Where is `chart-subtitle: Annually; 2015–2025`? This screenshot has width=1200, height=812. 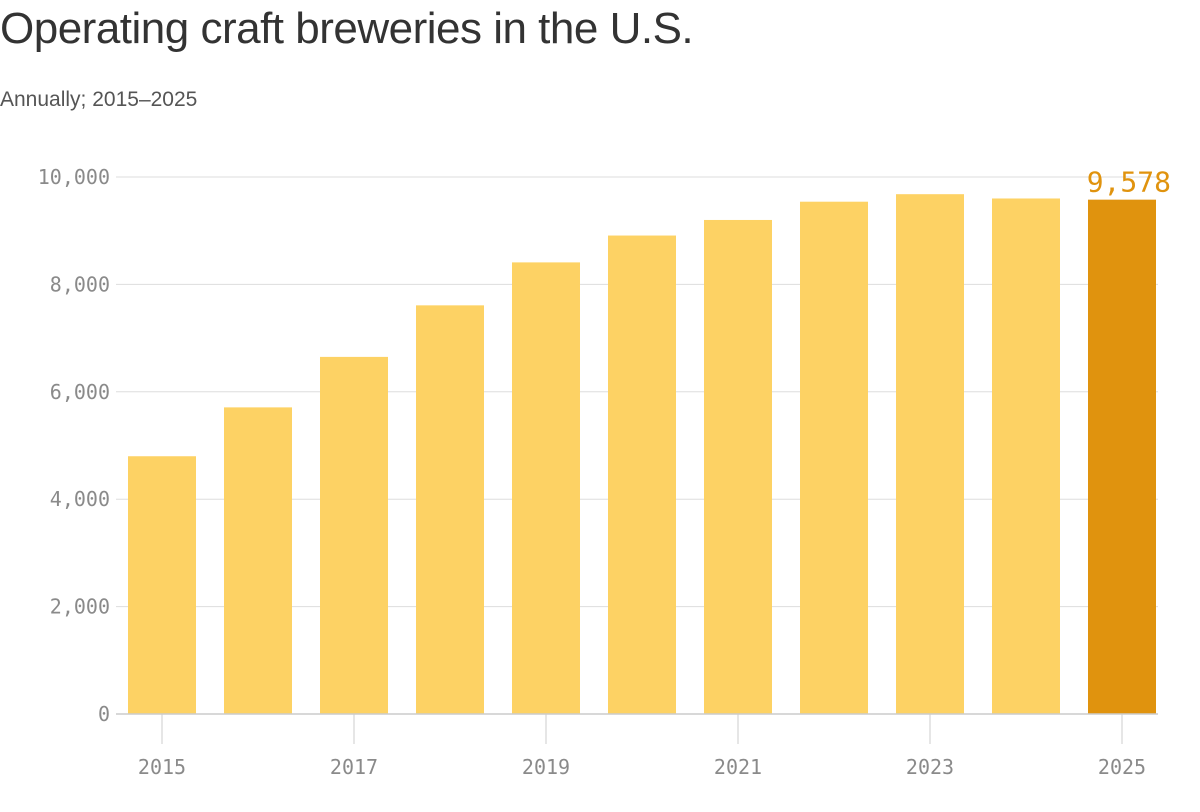
chart-subtitle: Annually; 2015–2025 is located at coordinates (99, 99).